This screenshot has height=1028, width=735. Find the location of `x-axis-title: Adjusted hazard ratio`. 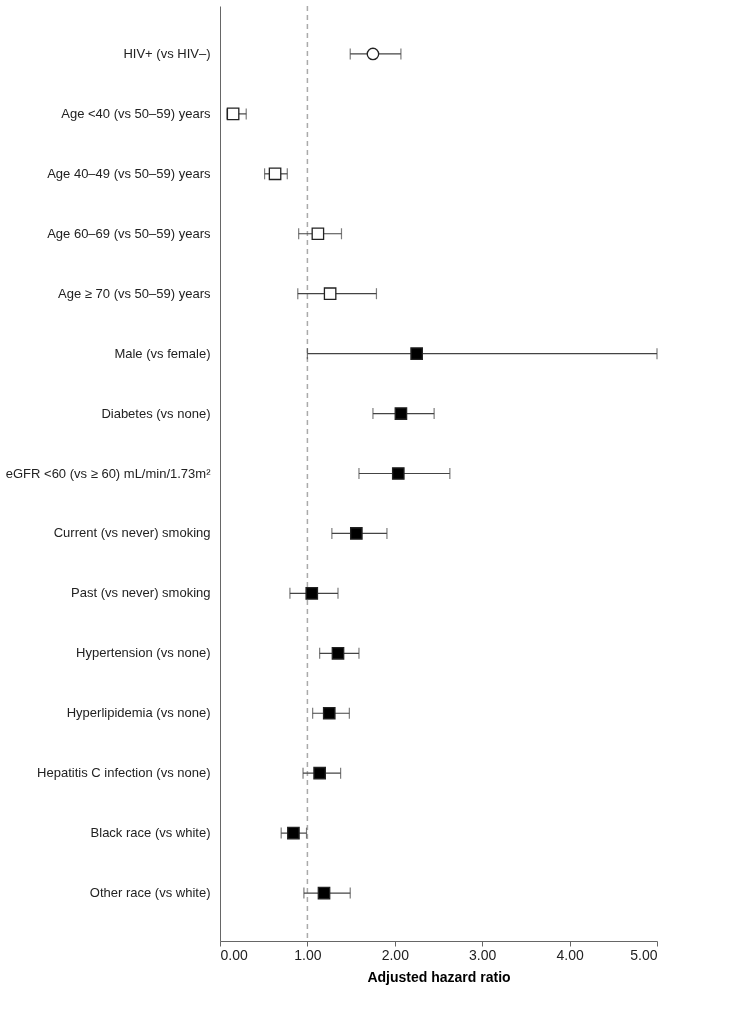

x-axis-title: Adjusted hazard ratio is located at coordinates (439, 976).